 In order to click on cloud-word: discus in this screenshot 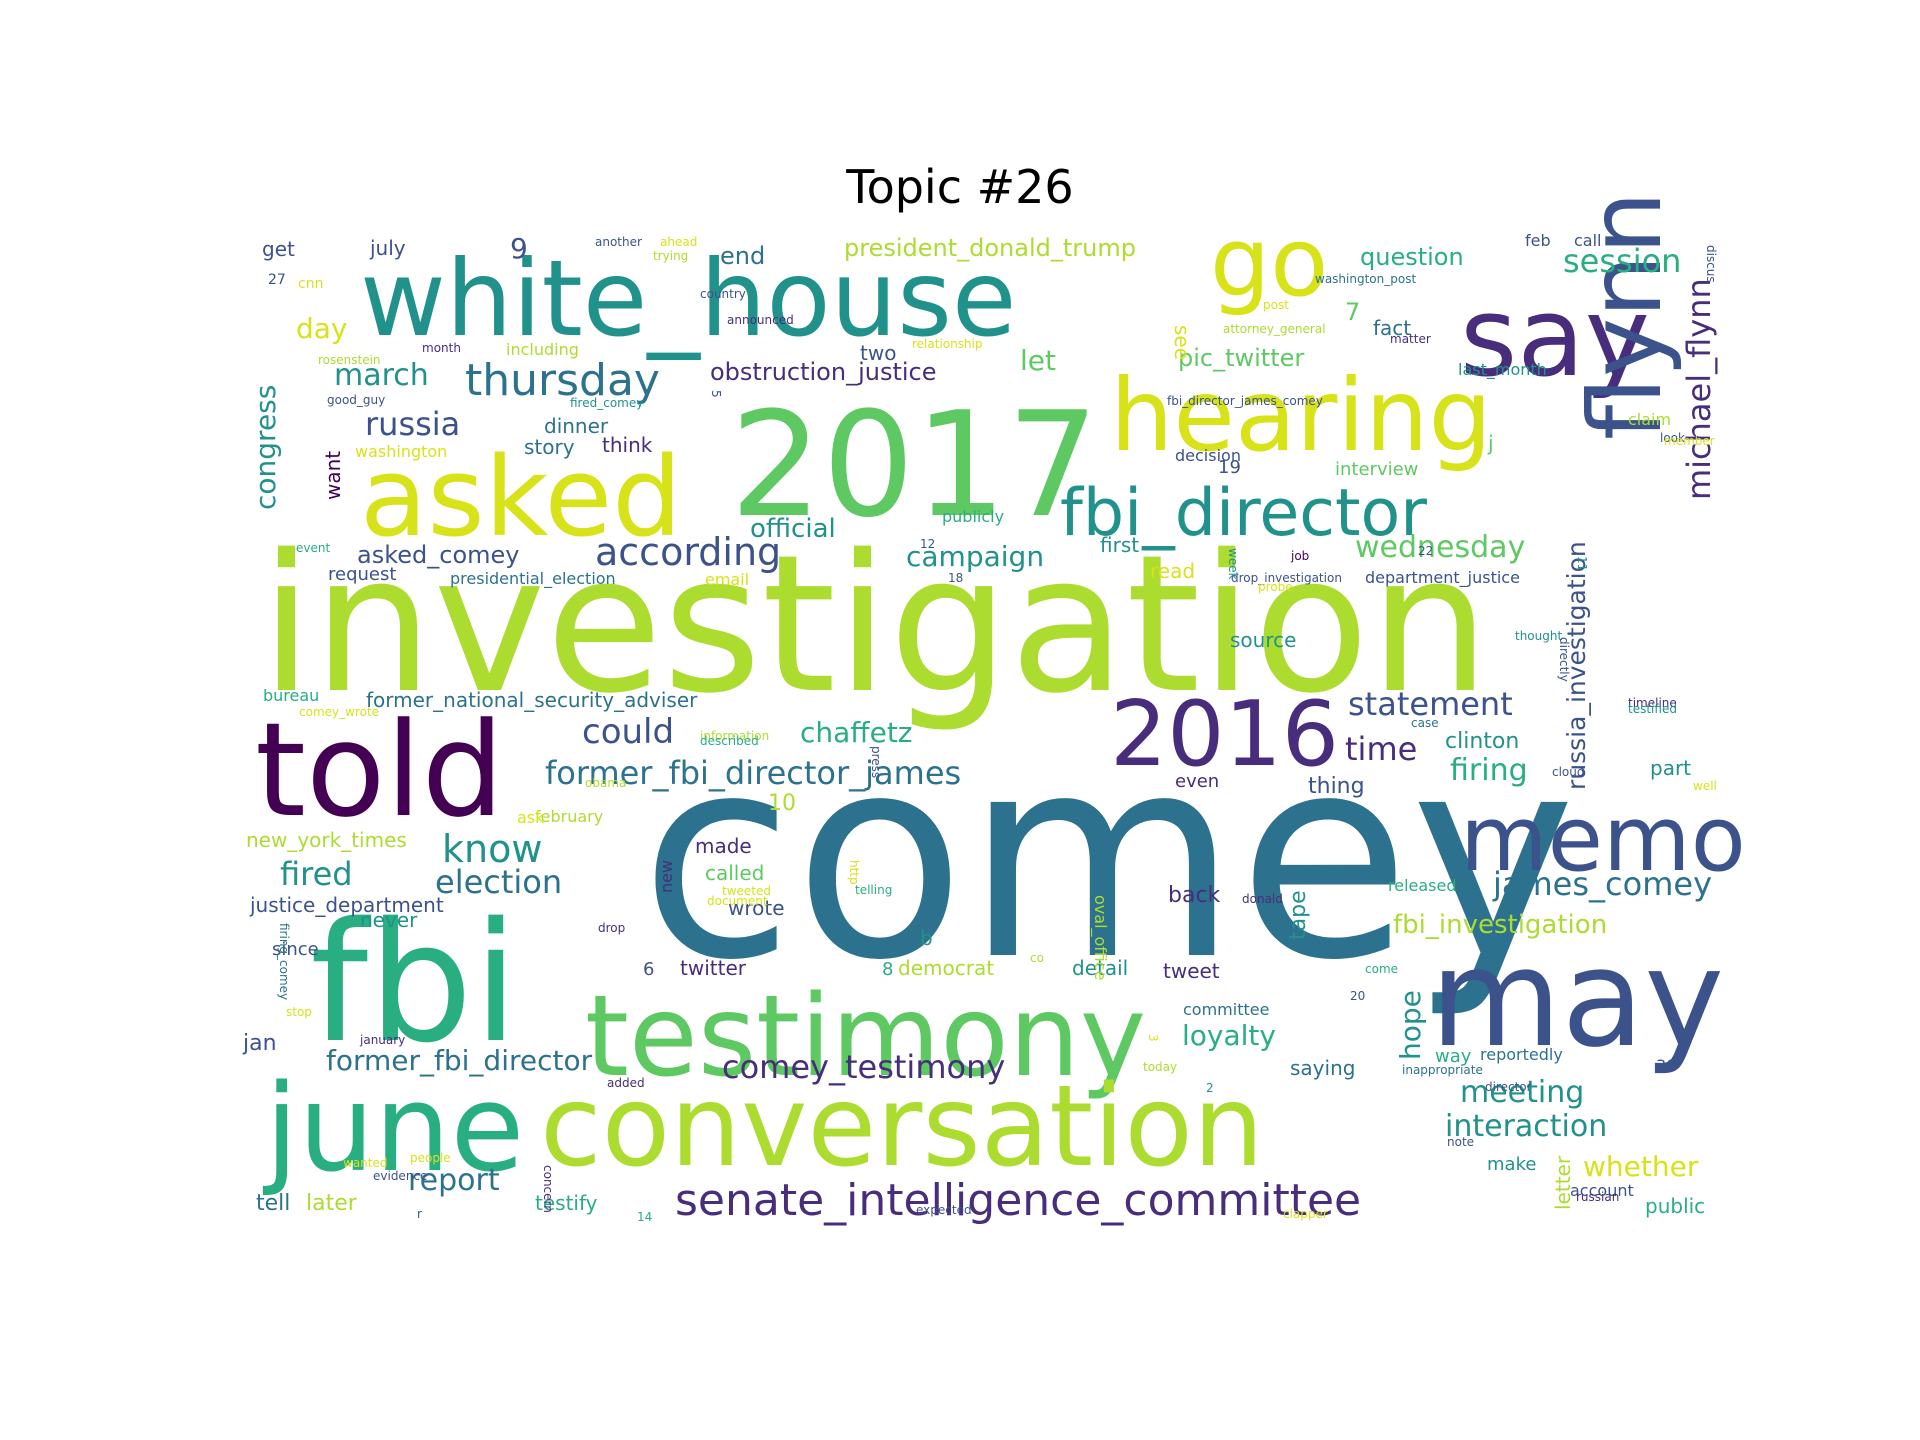, I will do `click(1711, 264)`.